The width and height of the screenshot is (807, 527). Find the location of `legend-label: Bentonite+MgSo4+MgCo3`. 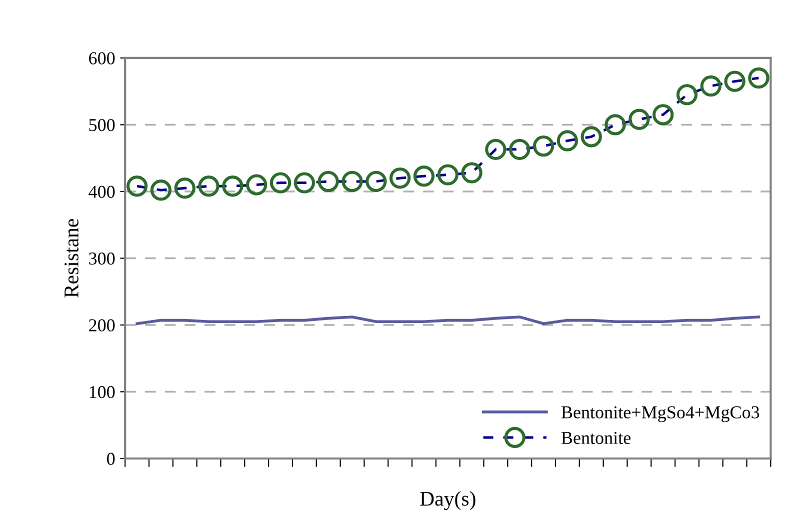

legend-label: Bentonite+MgSo4+MgCo3 is located at coordinates (660, 414).